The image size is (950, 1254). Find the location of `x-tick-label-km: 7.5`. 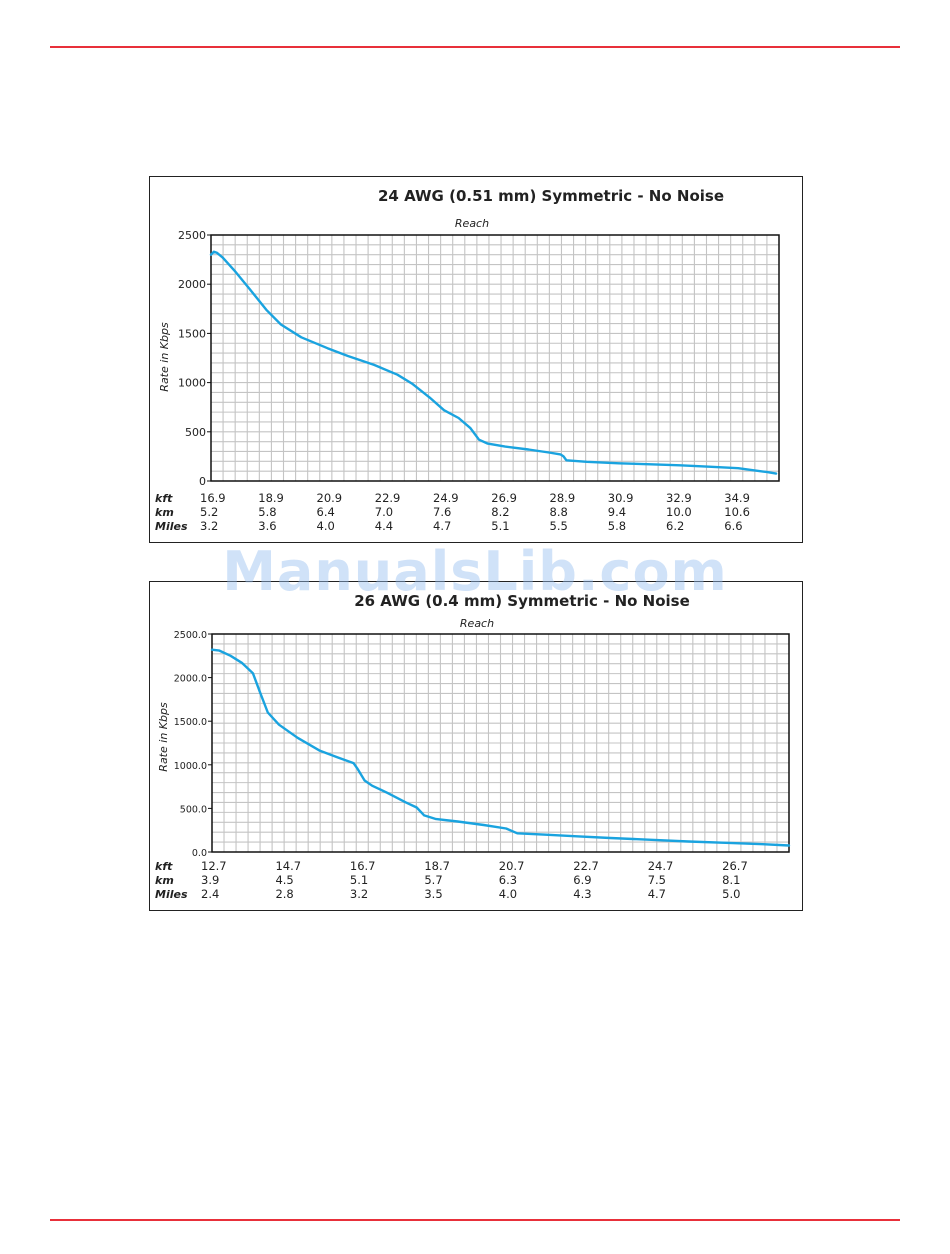

x-tick-label-km: 7.5 is located at coordinates (657, 880).